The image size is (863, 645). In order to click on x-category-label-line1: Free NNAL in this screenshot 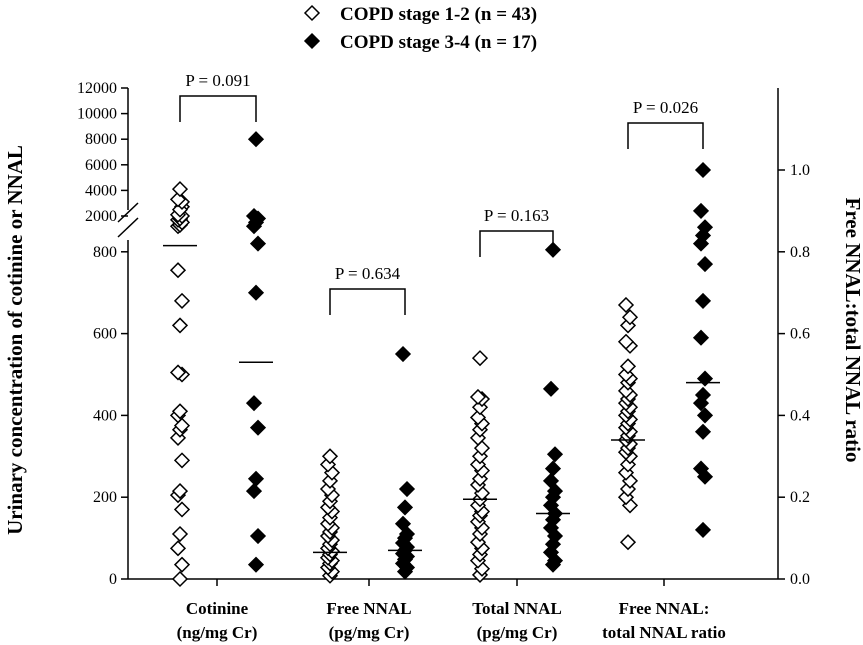, I will do `click(368, 608)`.